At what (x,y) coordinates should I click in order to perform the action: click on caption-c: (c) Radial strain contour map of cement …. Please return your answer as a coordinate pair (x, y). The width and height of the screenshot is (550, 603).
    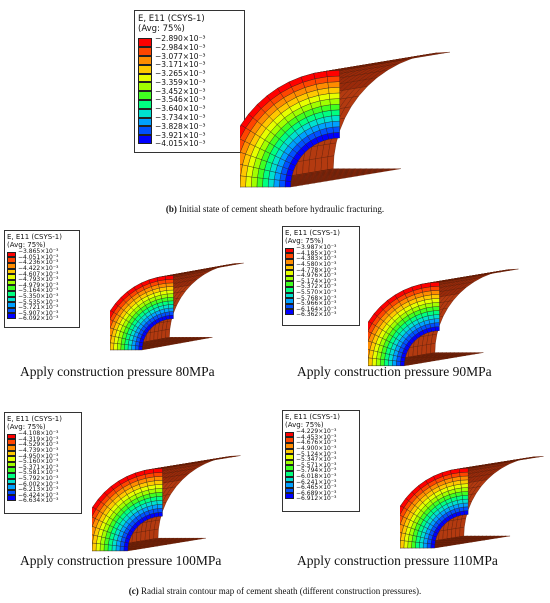
    Looking at the image, I should click on (275, 591).